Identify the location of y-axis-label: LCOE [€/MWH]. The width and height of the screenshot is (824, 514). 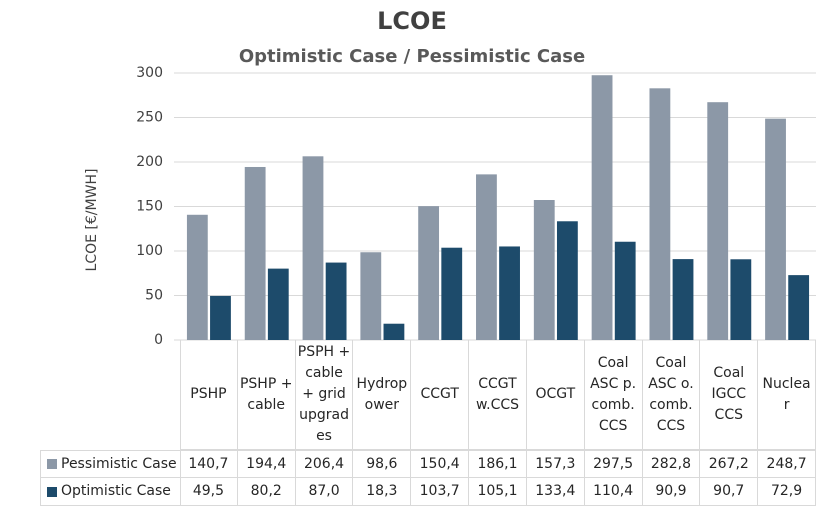
(92, 220).